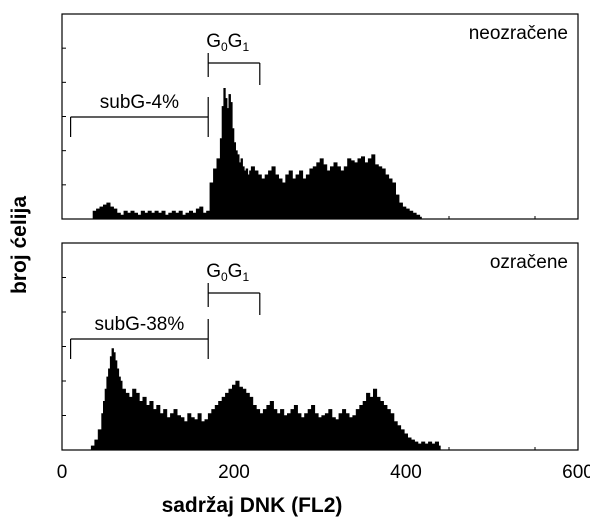  What do you see at coordinates (252, 505) in the screenshot?
I see `x-axis-title: sadržaj DNK (FL2)` at bounding box center [252, 505].